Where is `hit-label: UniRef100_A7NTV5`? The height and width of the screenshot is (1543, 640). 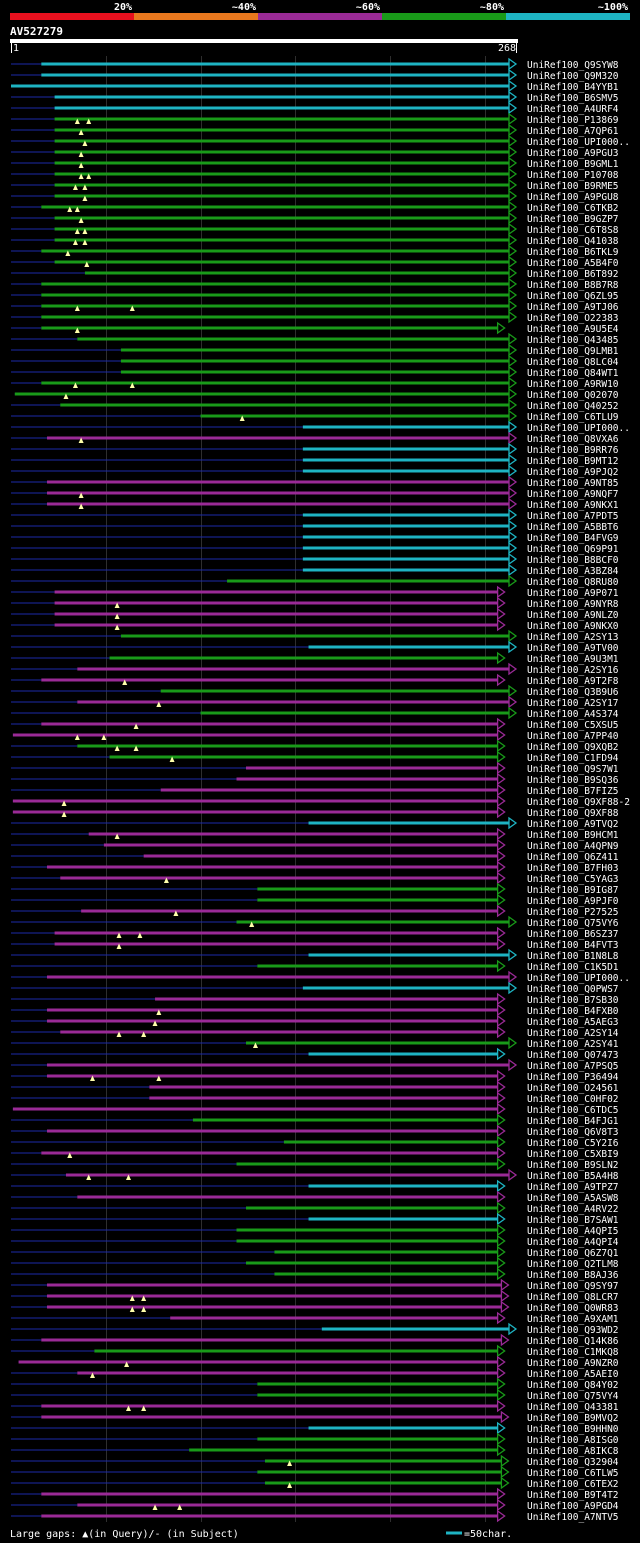 hit-label: UniRef100_A7NTV5 is located at coordinates (573, 1517).